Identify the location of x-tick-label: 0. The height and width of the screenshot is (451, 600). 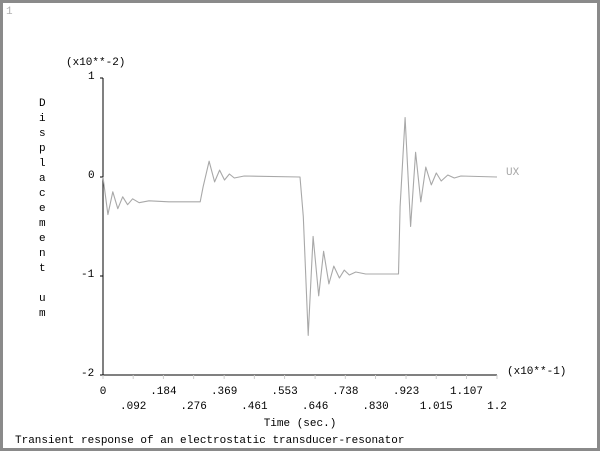
(103, 392).